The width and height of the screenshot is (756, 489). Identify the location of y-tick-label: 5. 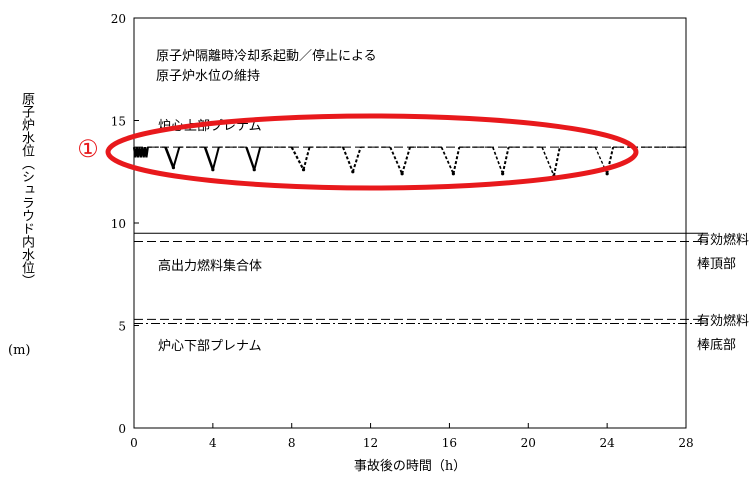
(122, 327).